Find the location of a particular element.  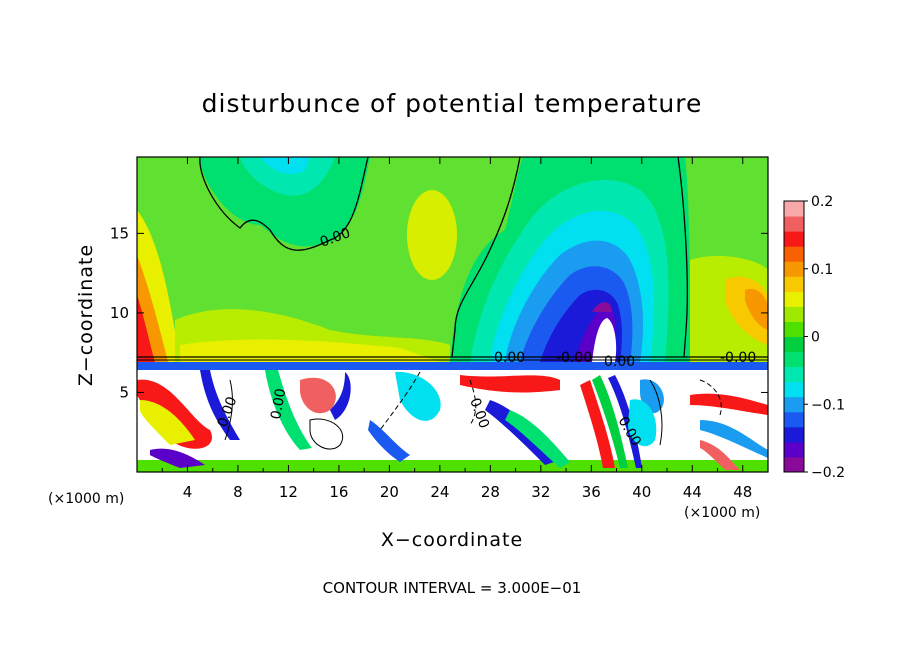

colorbar: 0.2 0.1 0 −0.1 −0.2 is located at coordinates (814, 337).